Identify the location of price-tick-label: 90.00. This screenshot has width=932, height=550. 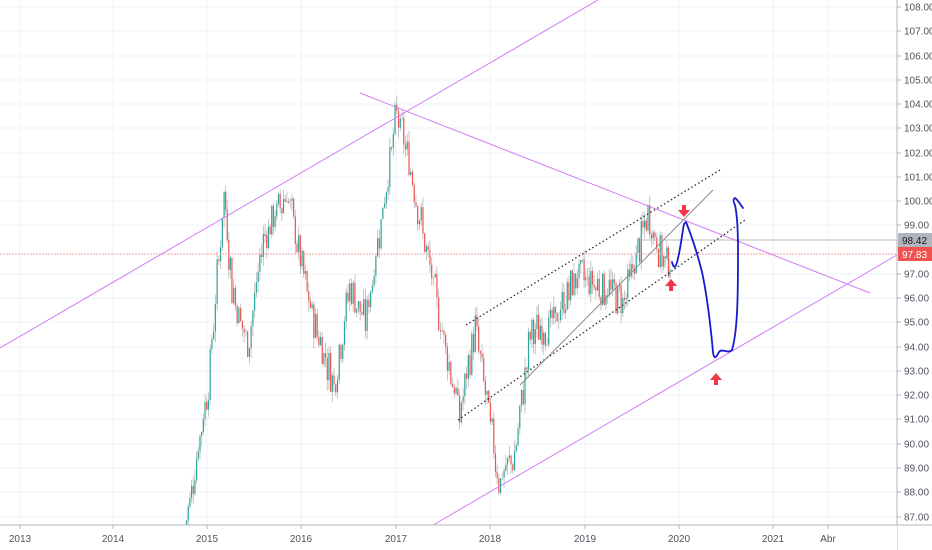
(916, 445).